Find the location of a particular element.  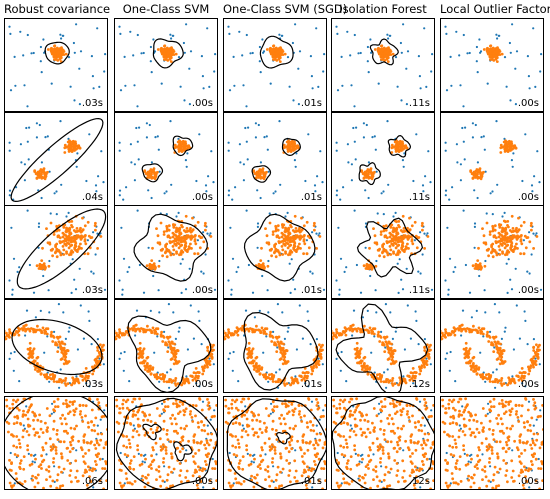

decision-boundary is located at coordinates (390, 247).